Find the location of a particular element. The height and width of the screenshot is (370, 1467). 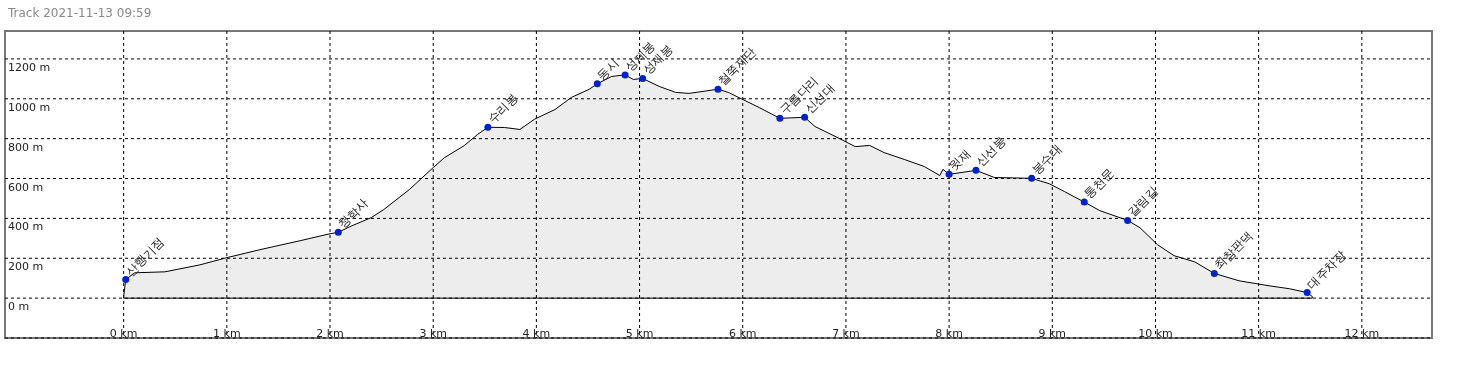

x-tick-label: 7 km is located at coordinates (846, 333).